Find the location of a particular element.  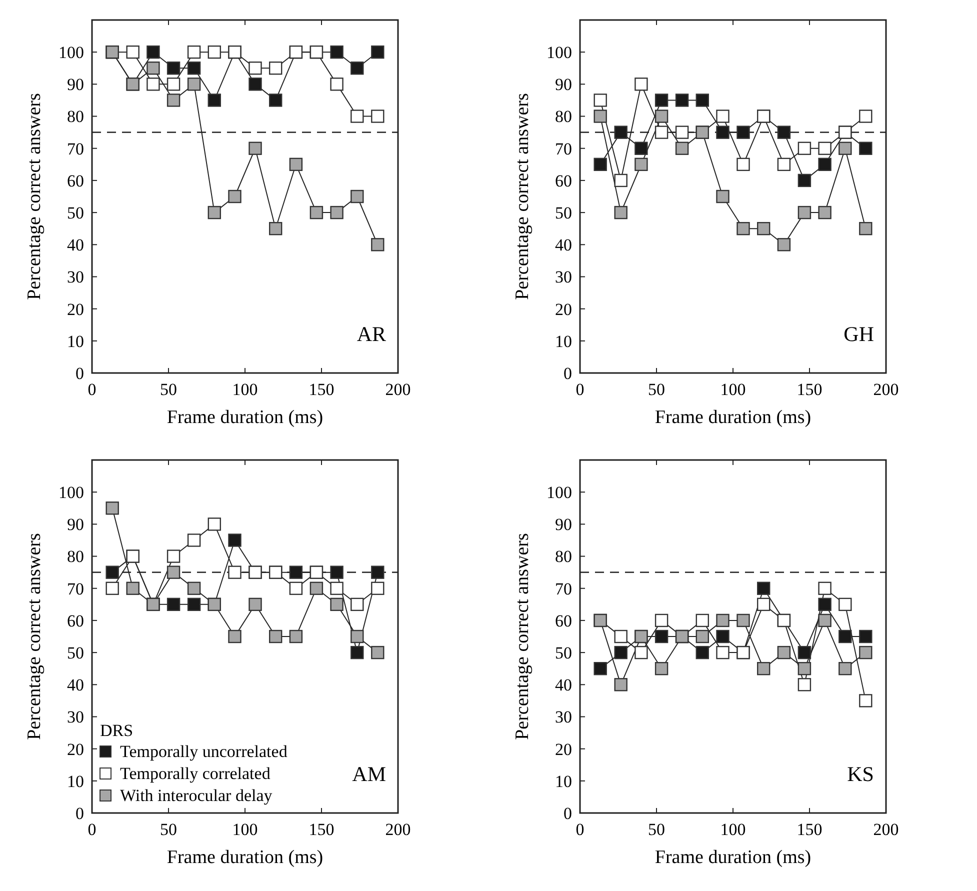

annotation: AM is located at coordinates (369, 774).